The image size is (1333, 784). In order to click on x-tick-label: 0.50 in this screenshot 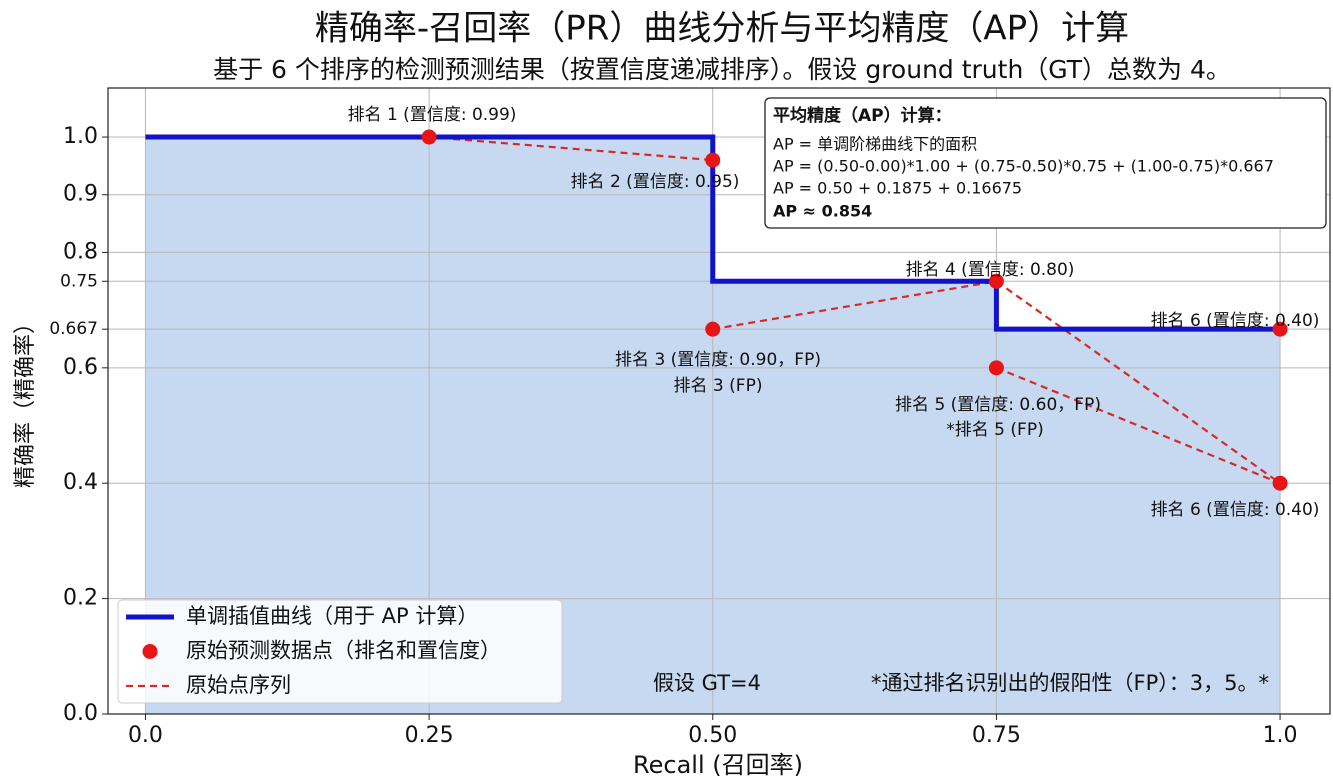, I will do `click(712, 735)`.